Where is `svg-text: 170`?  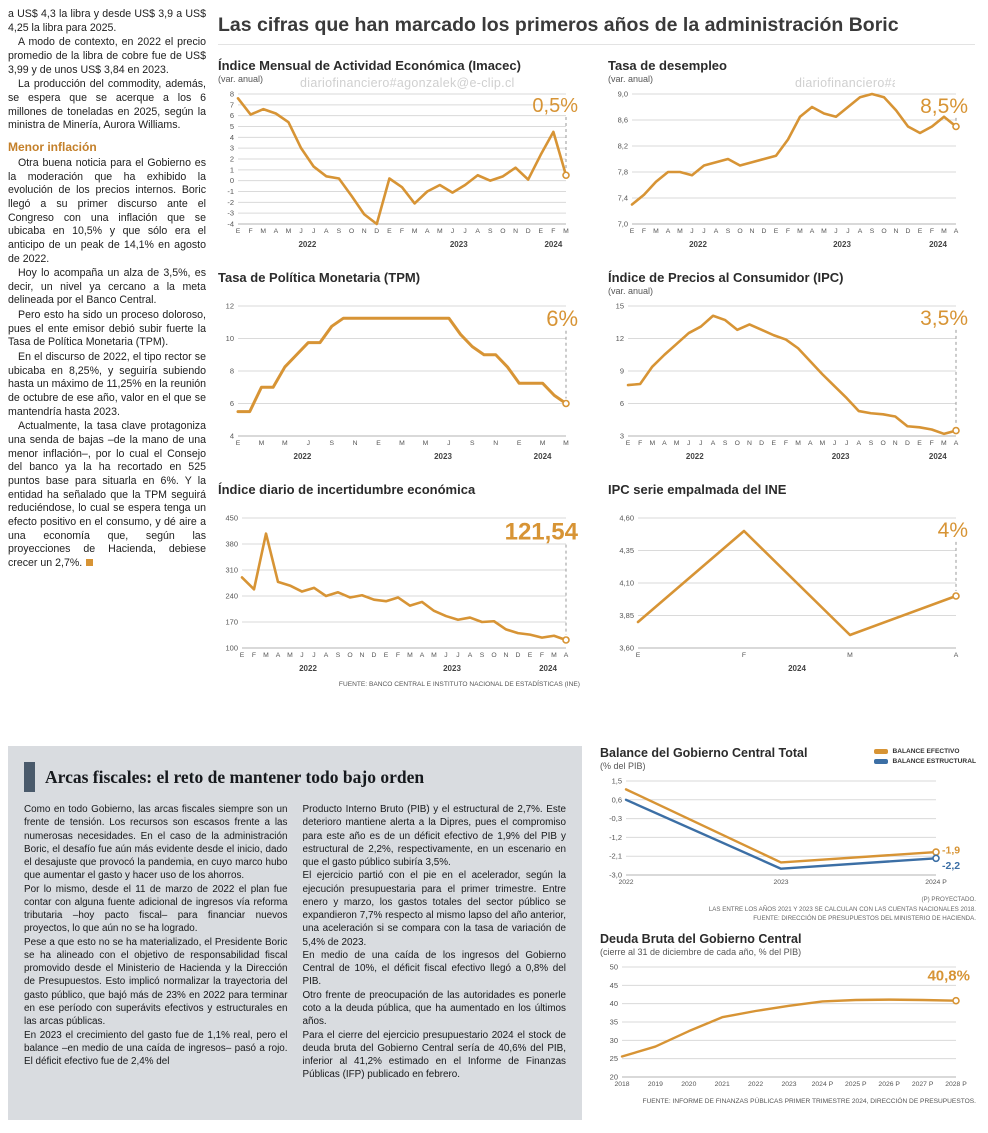 svg-text: 170 is located at coordinates (231, 622).